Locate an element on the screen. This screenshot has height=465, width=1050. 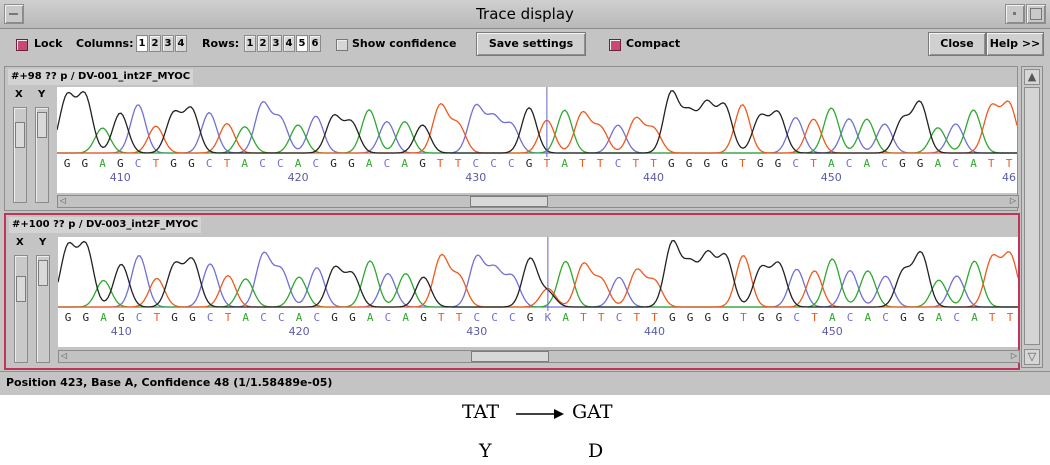
compact-checkbox is located at coordinates (615, 45).